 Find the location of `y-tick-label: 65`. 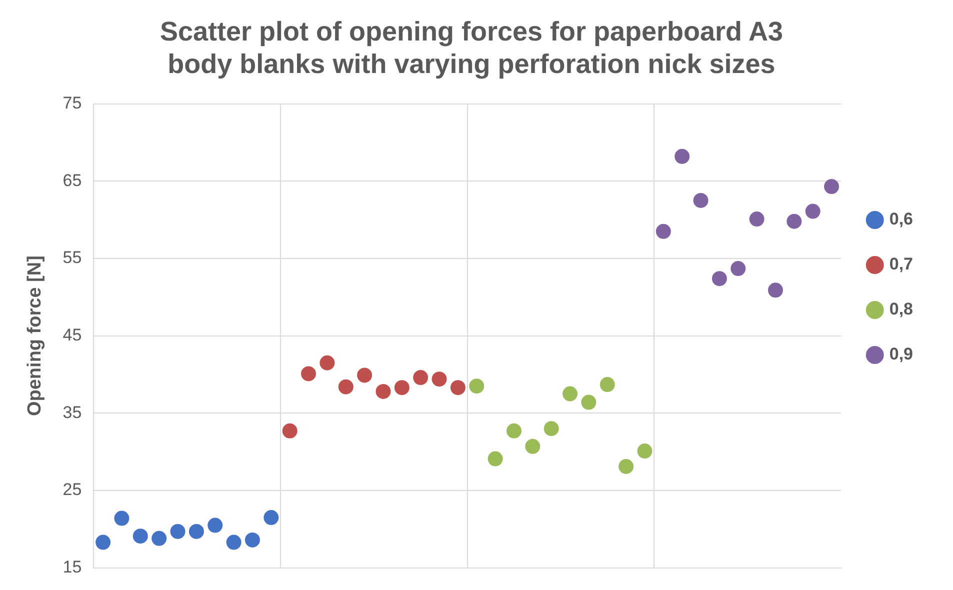

y-tick-label: 65 is located at coordinates (72, 180).